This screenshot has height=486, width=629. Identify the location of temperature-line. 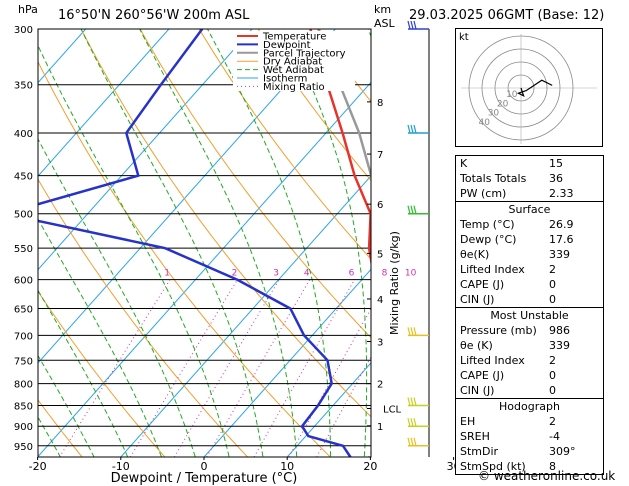
(340, 148).